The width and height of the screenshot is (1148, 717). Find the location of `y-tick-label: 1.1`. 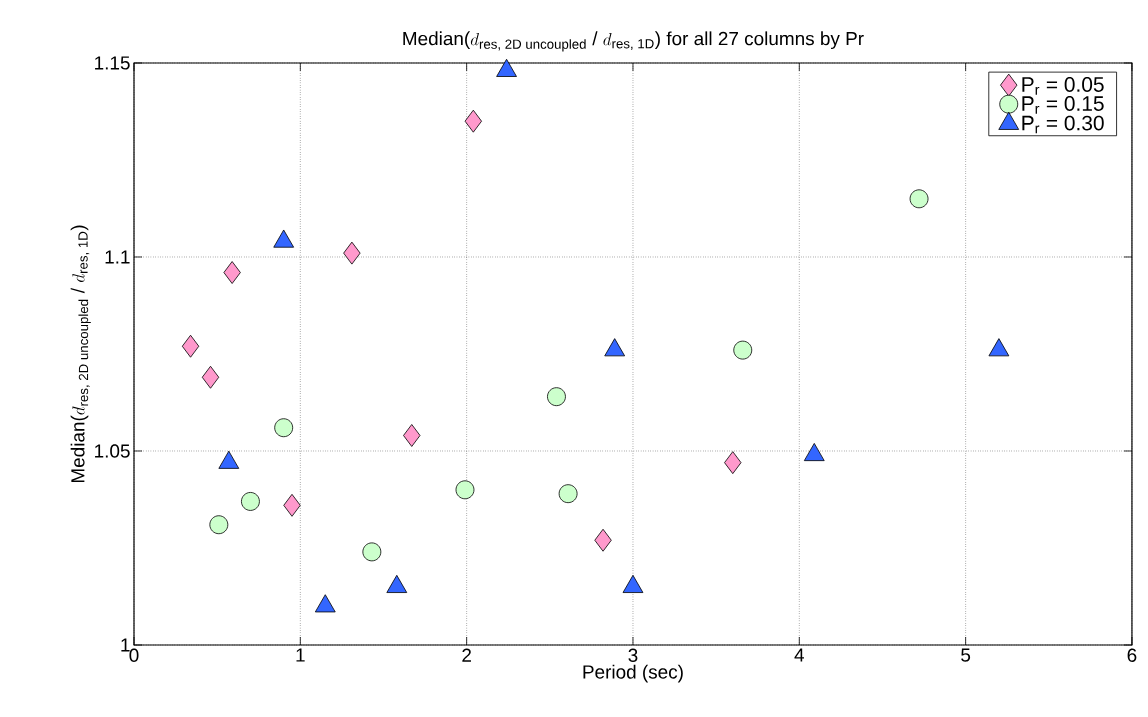

y-tick-label: 1.1 is located at coordinates (117, 257).